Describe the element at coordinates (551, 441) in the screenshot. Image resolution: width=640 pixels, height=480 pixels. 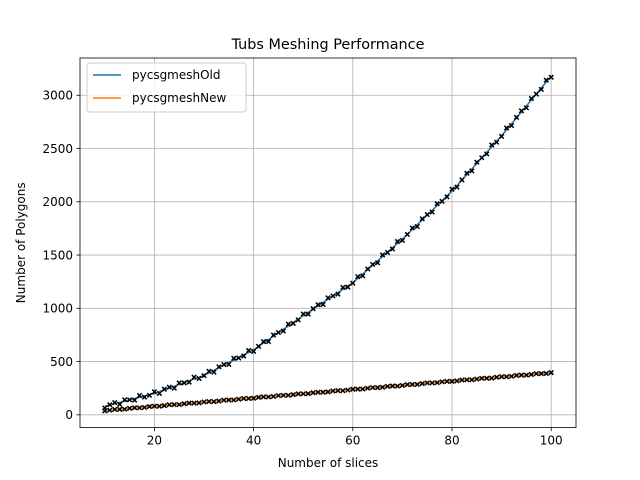
I see `x-tick-label: 100` at that location.